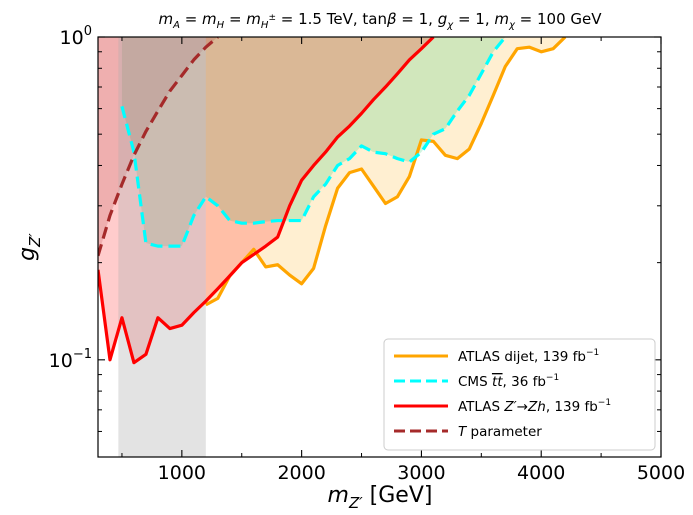 Image resolution: width=693 pixels, height=515 pixels. What do you see at coordinates (500, 432) in the screenshot?
I see `legend-label-t-parameter: T parameter` at bounding box center [500, 432].